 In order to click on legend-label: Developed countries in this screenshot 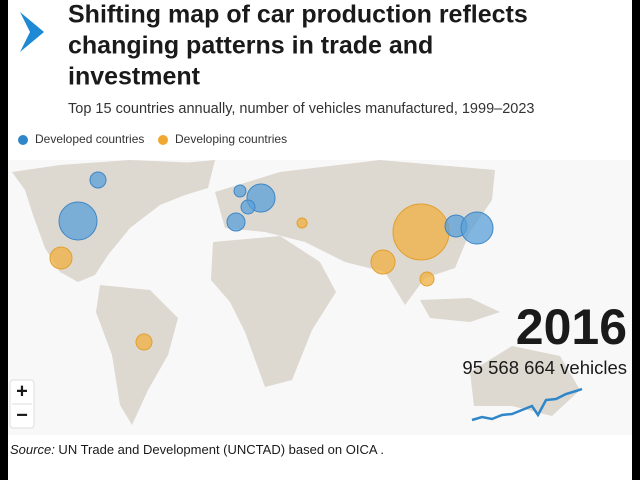, I will do `click(89, 139)`.